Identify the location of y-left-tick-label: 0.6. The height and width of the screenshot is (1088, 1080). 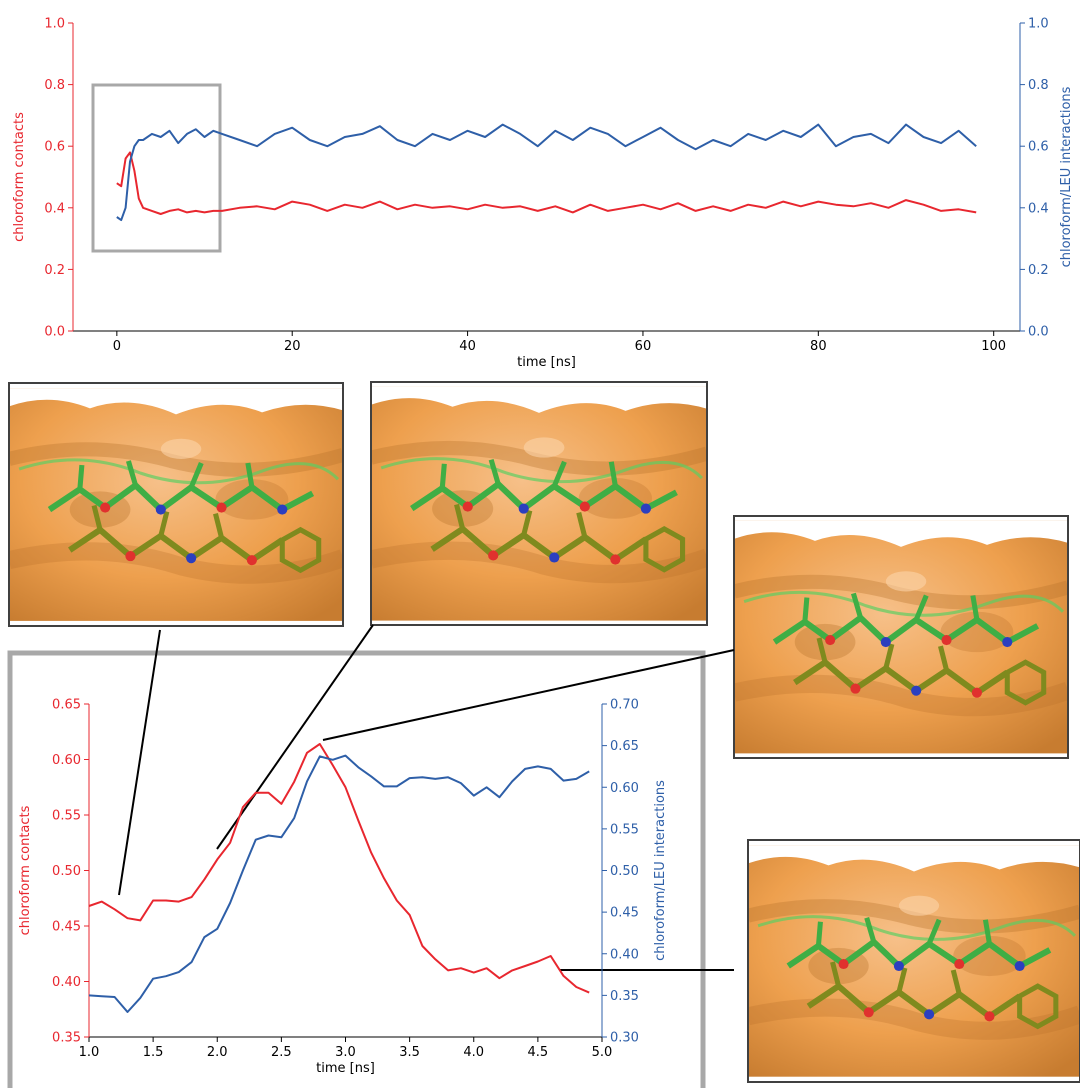
(54, 147).